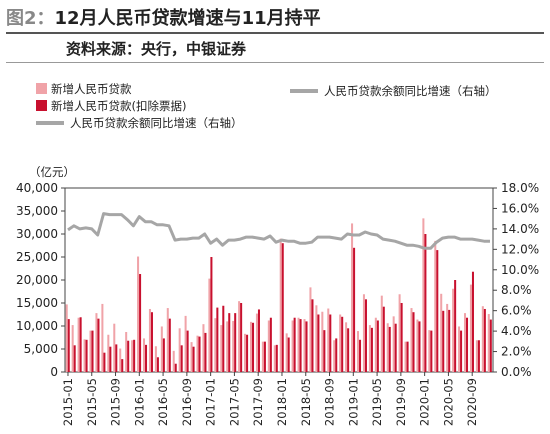  What do you see at coordinates (472, 402) in the screenshot?
I see `x-tick-label: 2020-09` at bounding box center [472, 402].